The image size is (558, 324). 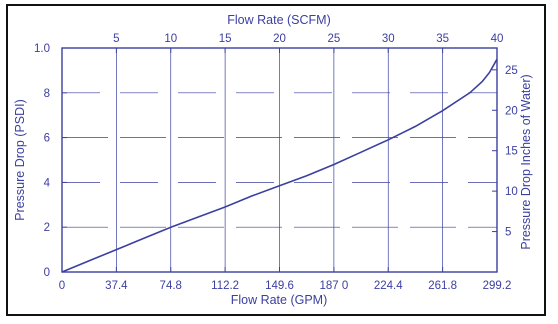 What do you see at coordinates (511, 71) in the screenshot?
I see `y2-tick-label: 25` at bounding box center [511, 71].